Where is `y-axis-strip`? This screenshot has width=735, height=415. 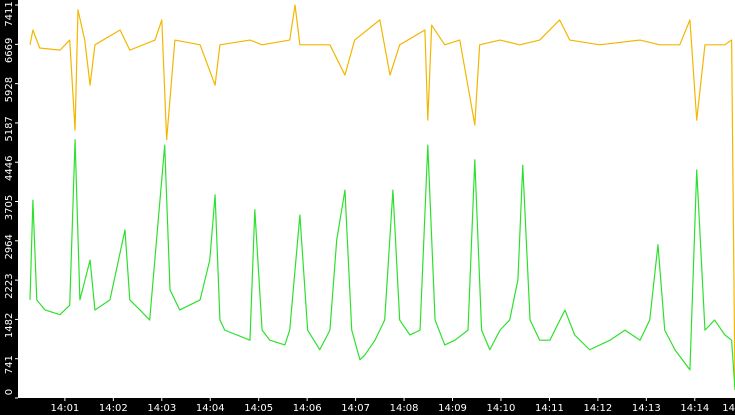
y-axis-strip is located at coordinates (9, 207).